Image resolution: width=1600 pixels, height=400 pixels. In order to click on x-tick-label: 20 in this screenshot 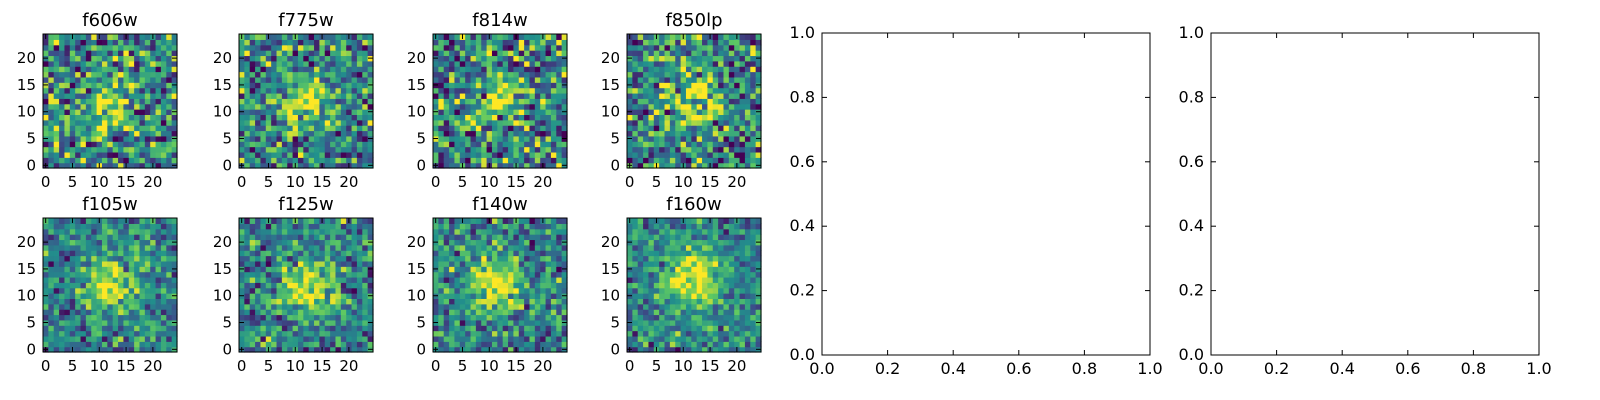, I will do `click(152, 366)`.